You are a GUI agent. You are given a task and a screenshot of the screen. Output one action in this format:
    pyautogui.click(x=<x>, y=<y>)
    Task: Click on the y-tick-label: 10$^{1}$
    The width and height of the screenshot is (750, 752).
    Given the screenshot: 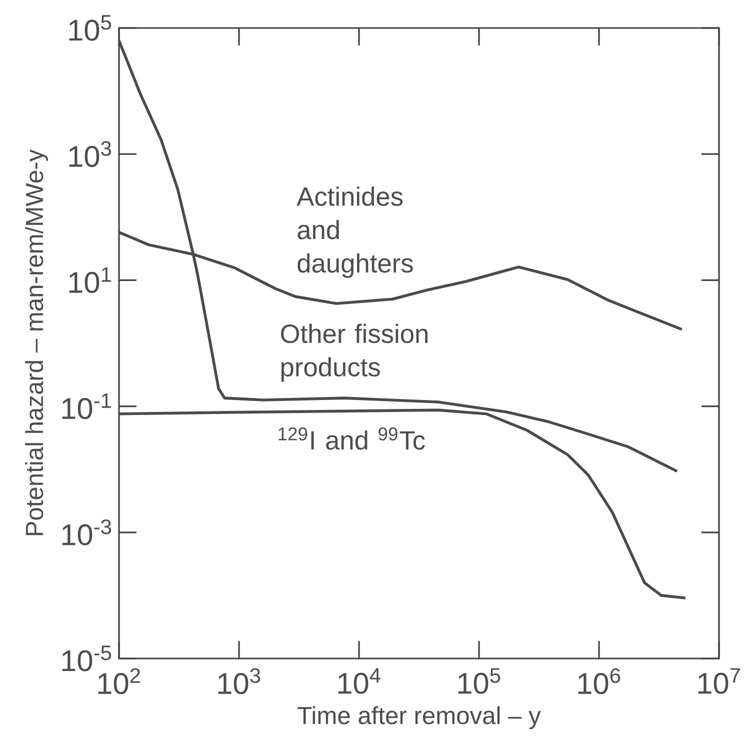 What is the action you would take?
    pyautogui.click(x=90, y=280)
    